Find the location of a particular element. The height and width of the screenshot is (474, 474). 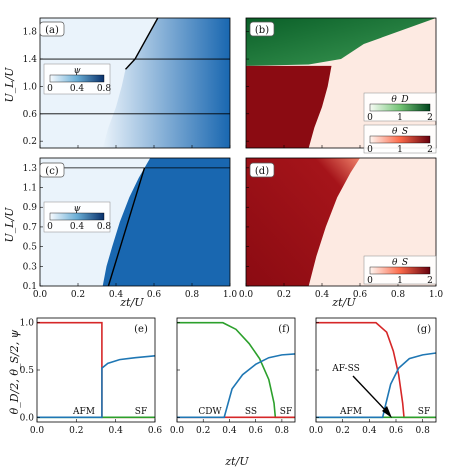

colorbar-label-thetas-d: θ_S is located at coordinates (400, 263).